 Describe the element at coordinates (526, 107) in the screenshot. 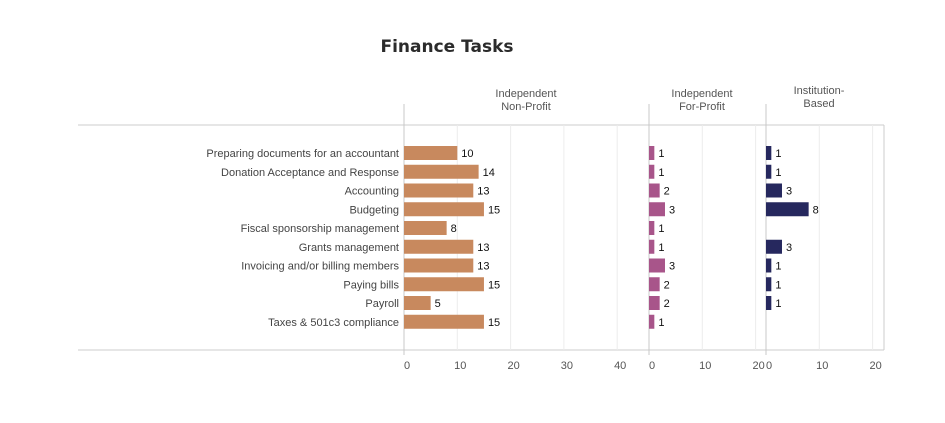

I see `panel-header-line: Non-Profit` at that location.